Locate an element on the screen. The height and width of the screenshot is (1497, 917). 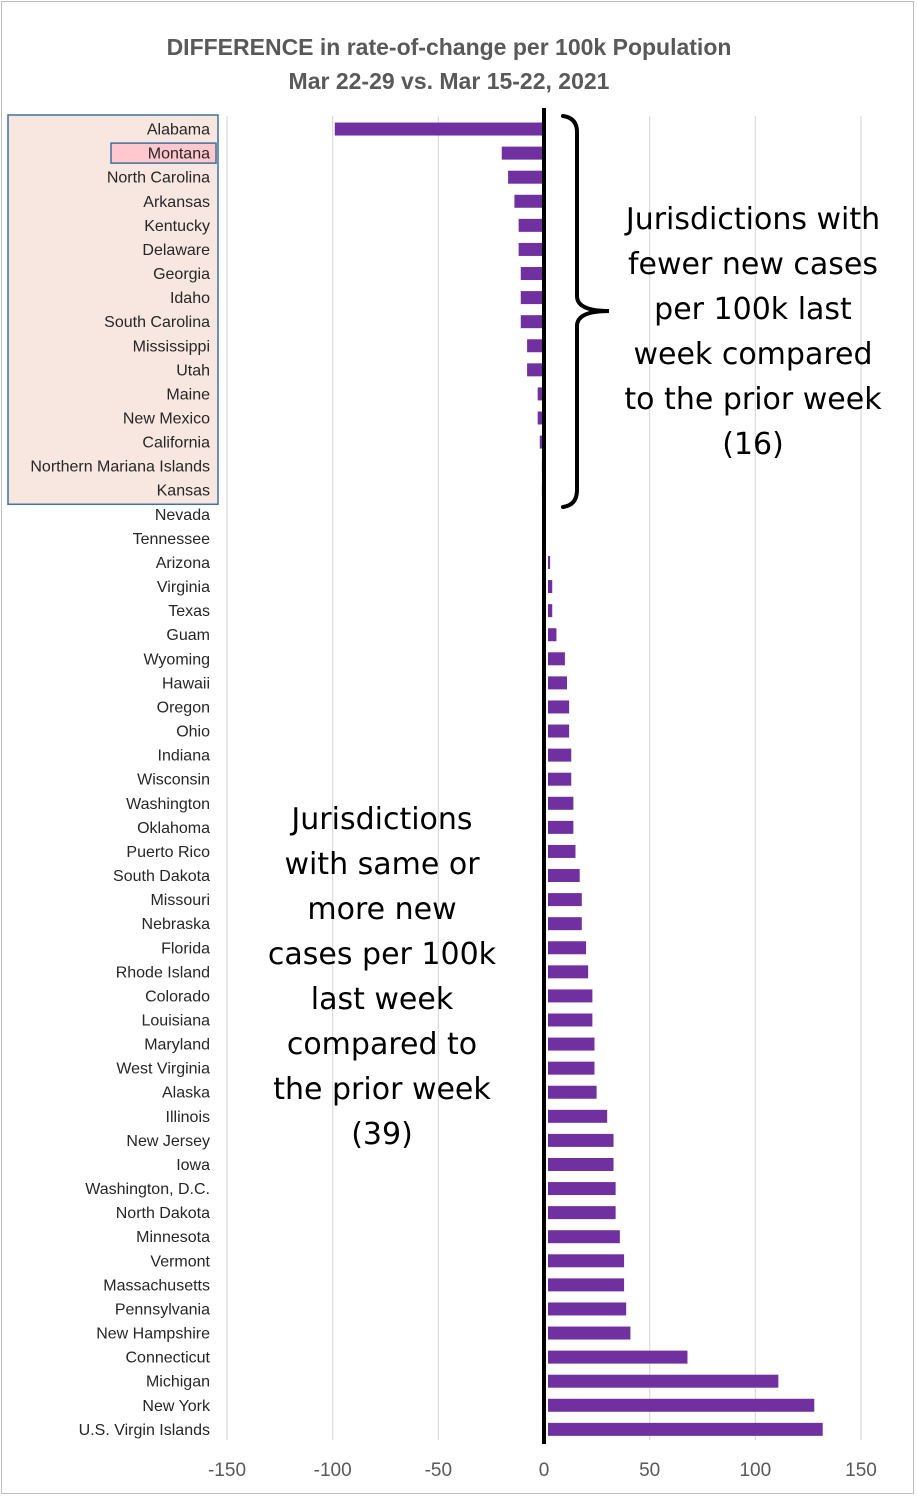
bar-alabama is located at coordinates (439, 129).